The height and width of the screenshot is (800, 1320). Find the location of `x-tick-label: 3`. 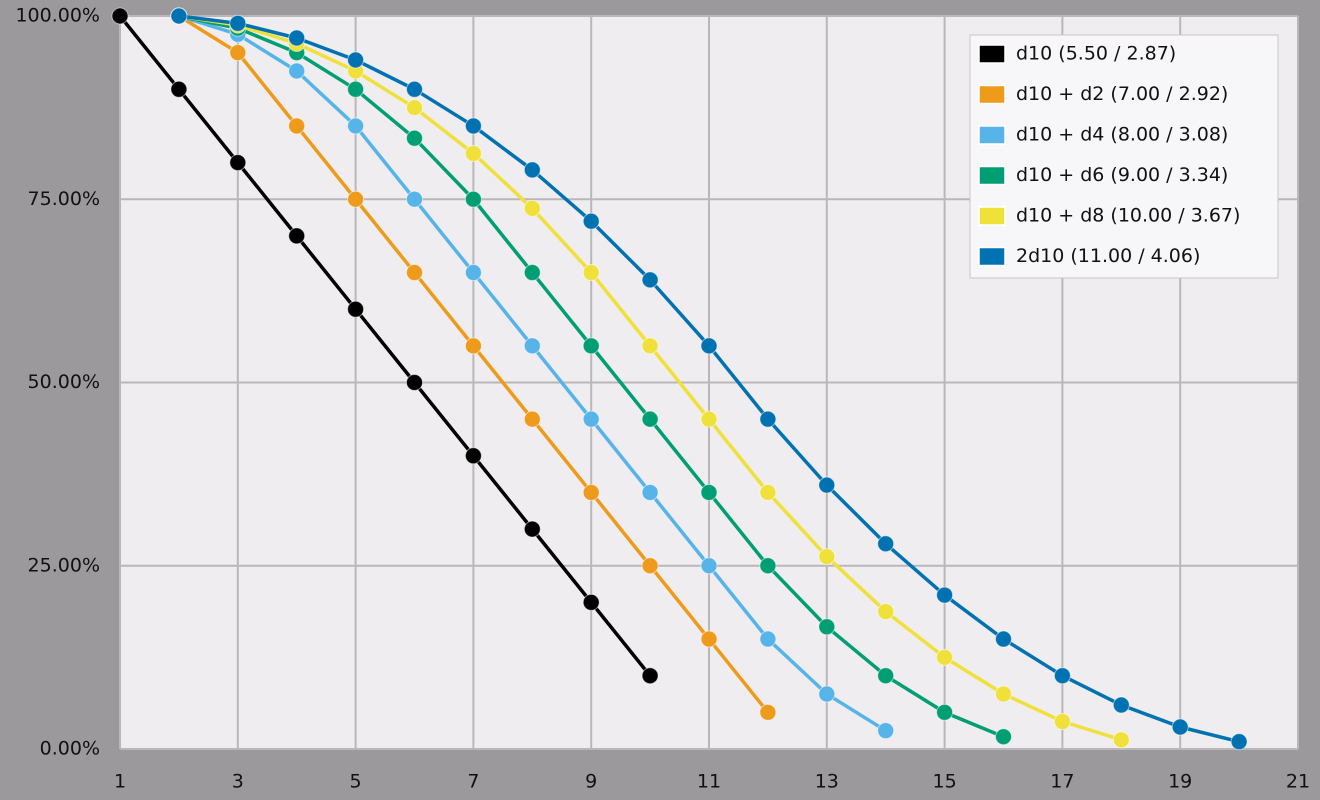

x-tick-label: 3 is located at coordinates (238, 782).